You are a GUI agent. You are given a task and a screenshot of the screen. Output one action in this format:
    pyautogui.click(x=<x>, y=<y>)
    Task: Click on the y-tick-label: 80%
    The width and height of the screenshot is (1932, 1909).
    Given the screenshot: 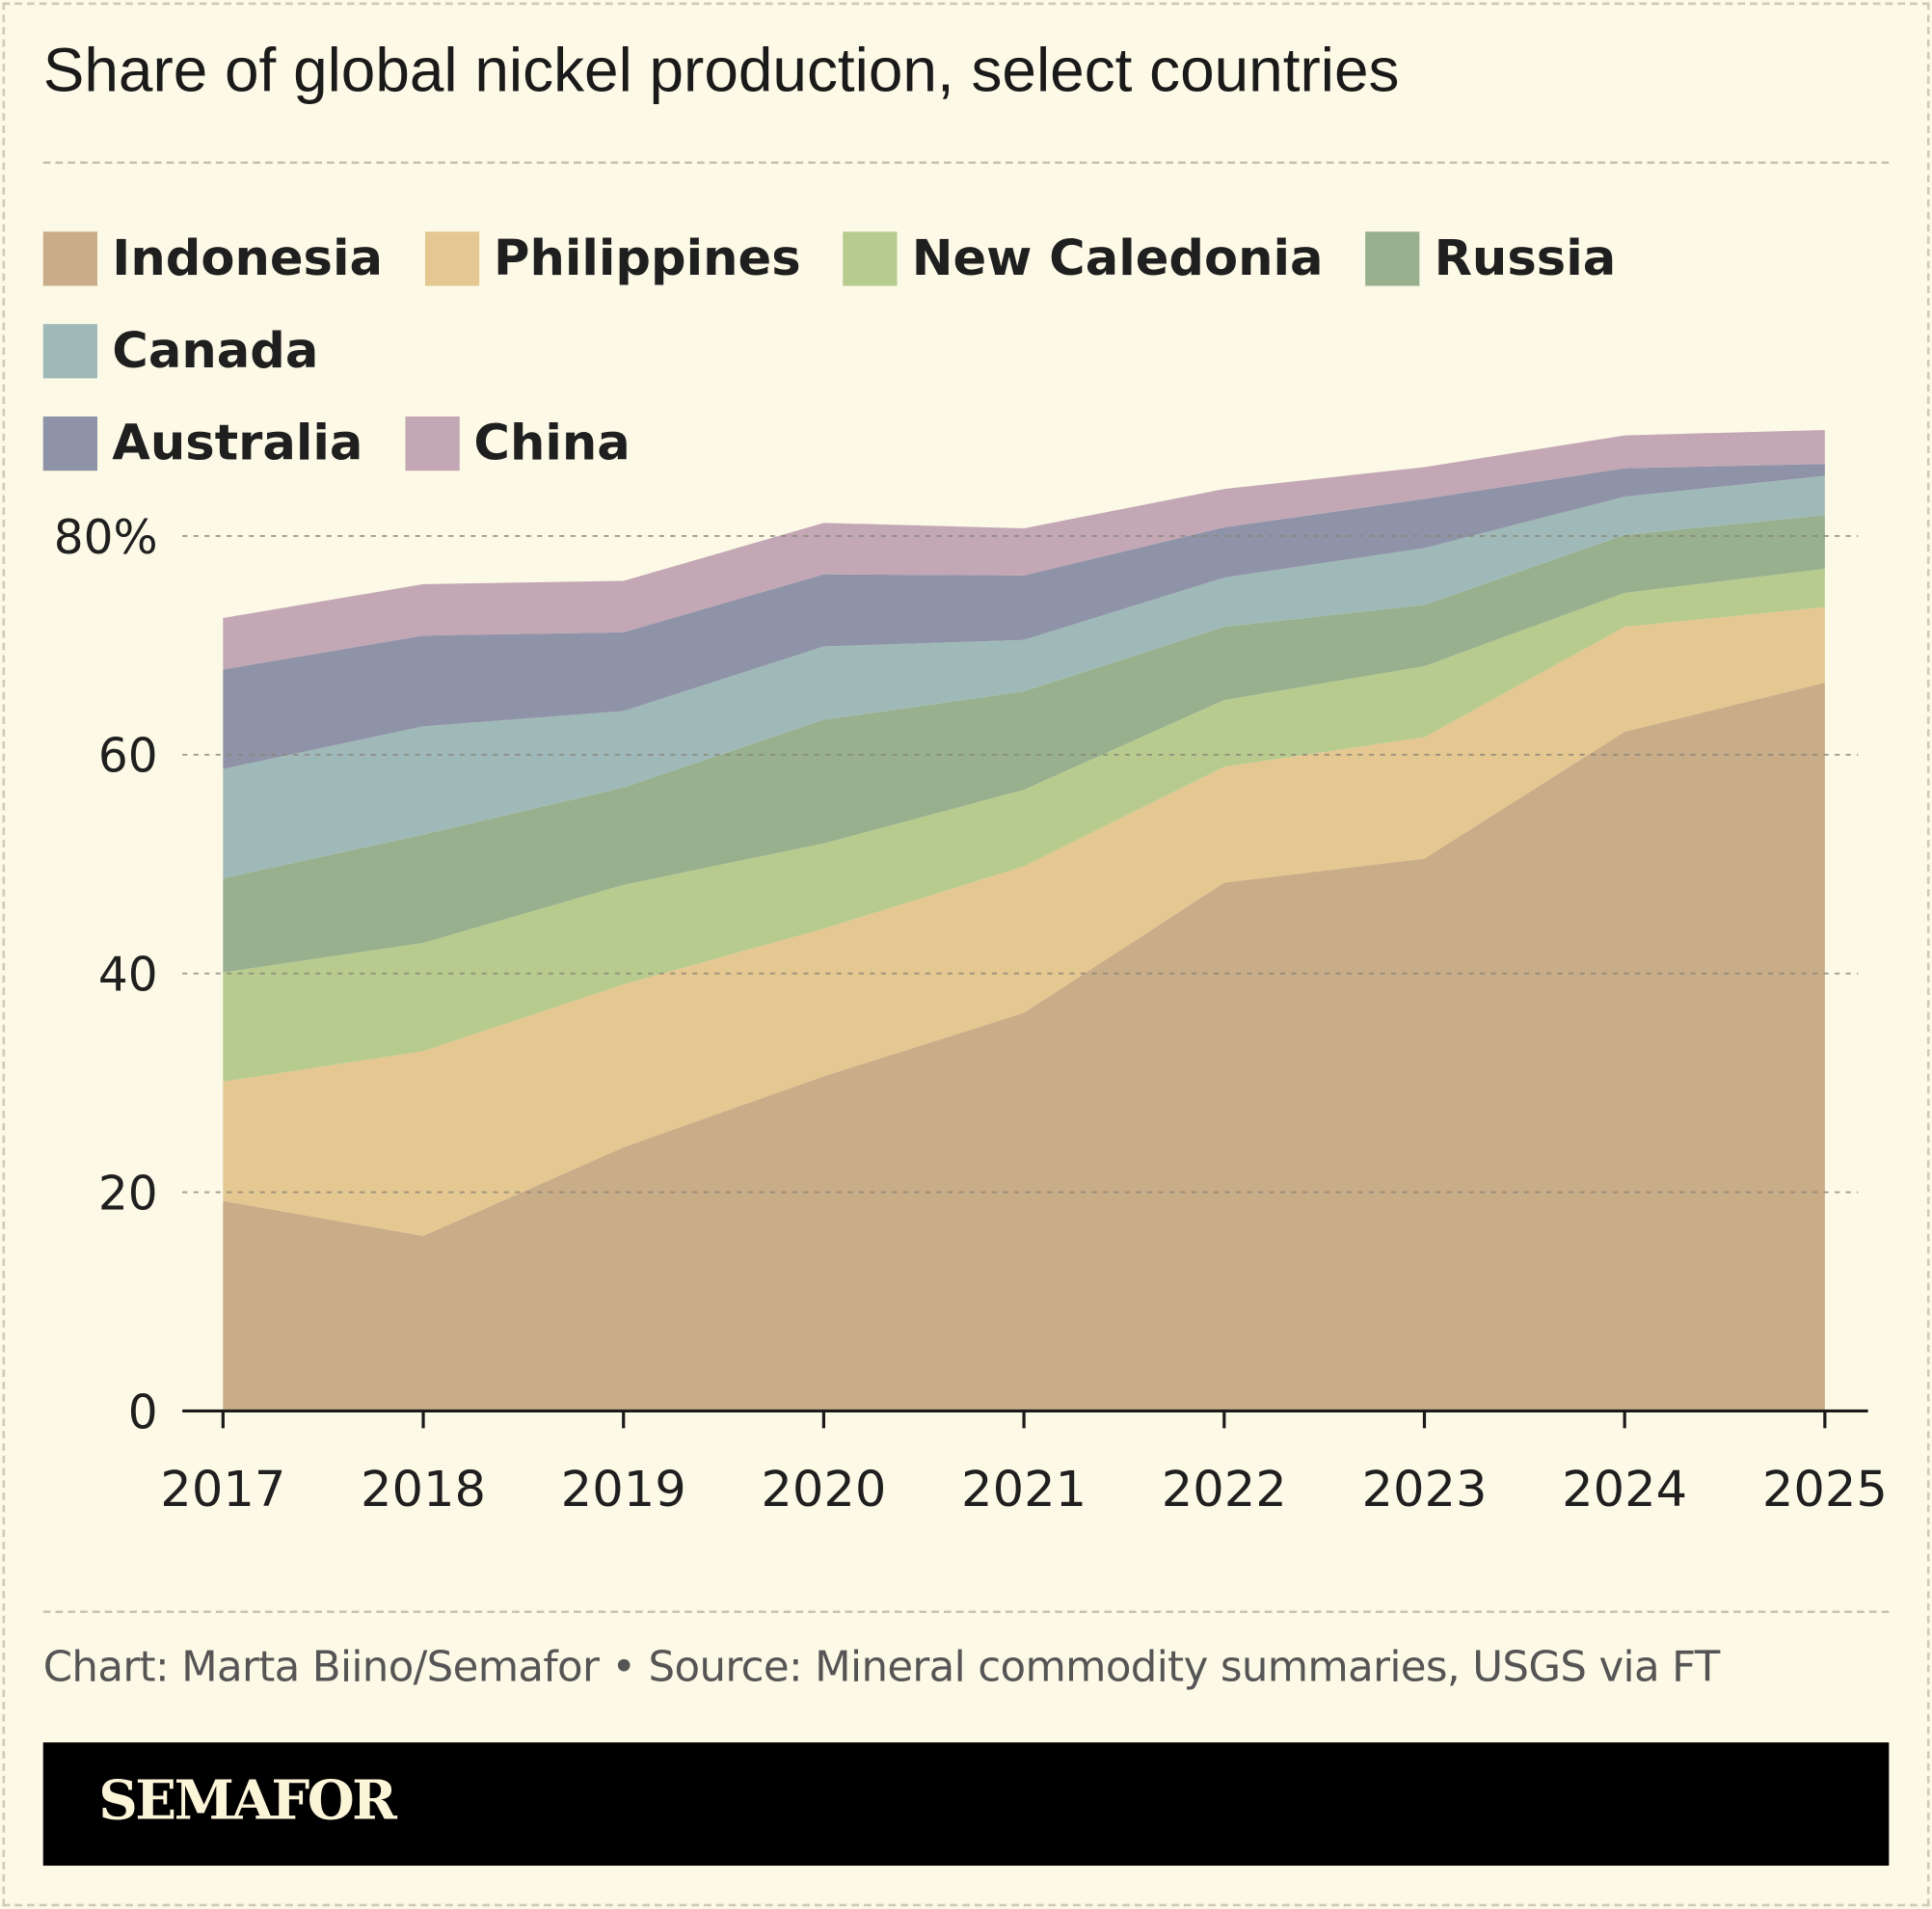 What is the action you would take?
    pyautogui.click(x=106, y=538)
    